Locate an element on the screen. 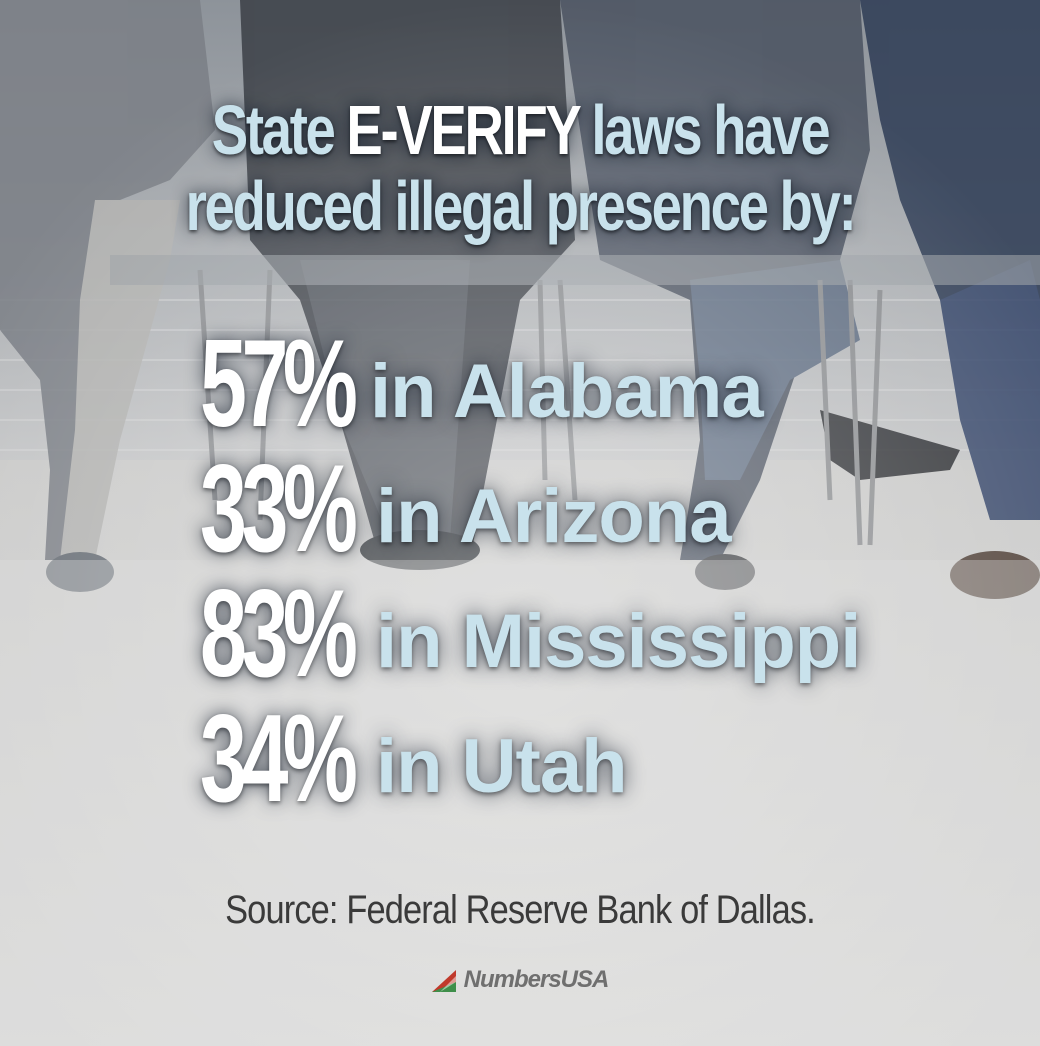  stat-place: in Arizona is located at coordinates (554, 516).